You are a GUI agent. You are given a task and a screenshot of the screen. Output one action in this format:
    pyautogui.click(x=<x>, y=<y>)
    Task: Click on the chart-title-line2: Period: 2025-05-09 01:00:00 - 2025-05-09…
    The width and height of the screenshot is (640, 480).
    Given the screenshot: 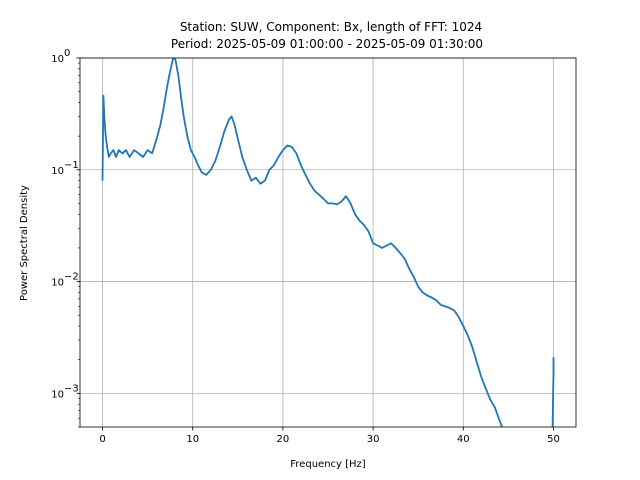 What is the action you would take?
    pyautogui.click(x=327, y=44)
    